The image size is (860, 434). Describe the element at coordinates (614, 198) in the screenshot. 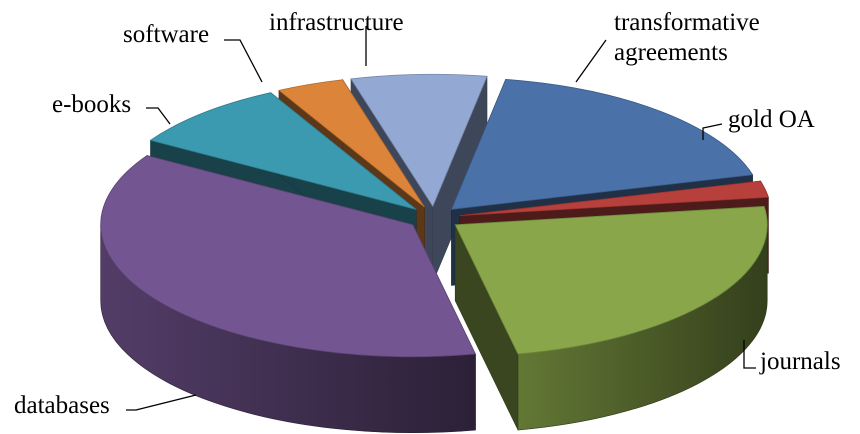

I see `slice-gold-OA` at that location.